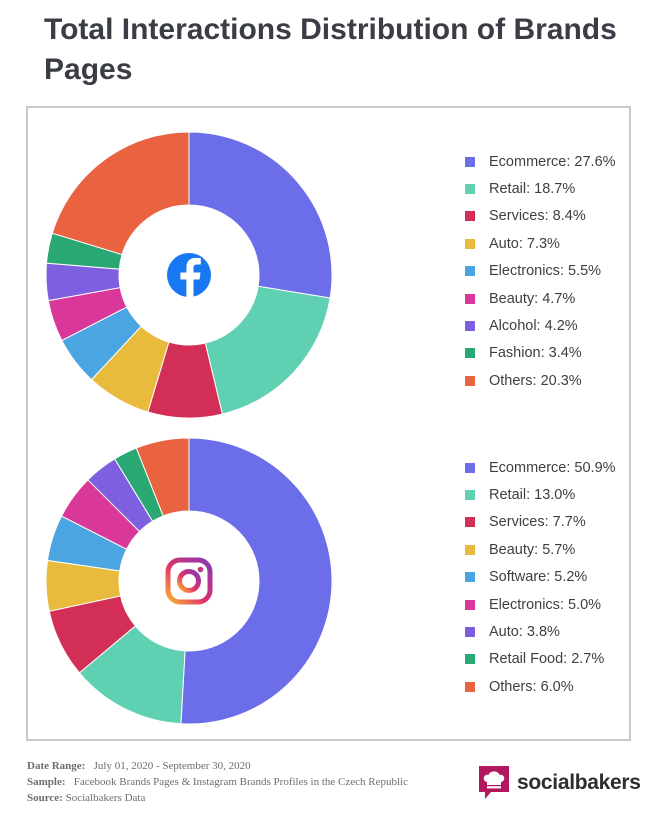 This screenshot has width=658, height=821. Describe the element at coordinates (579, 782) in the screenshot. I see `brand-name: socialbakers` at that location.